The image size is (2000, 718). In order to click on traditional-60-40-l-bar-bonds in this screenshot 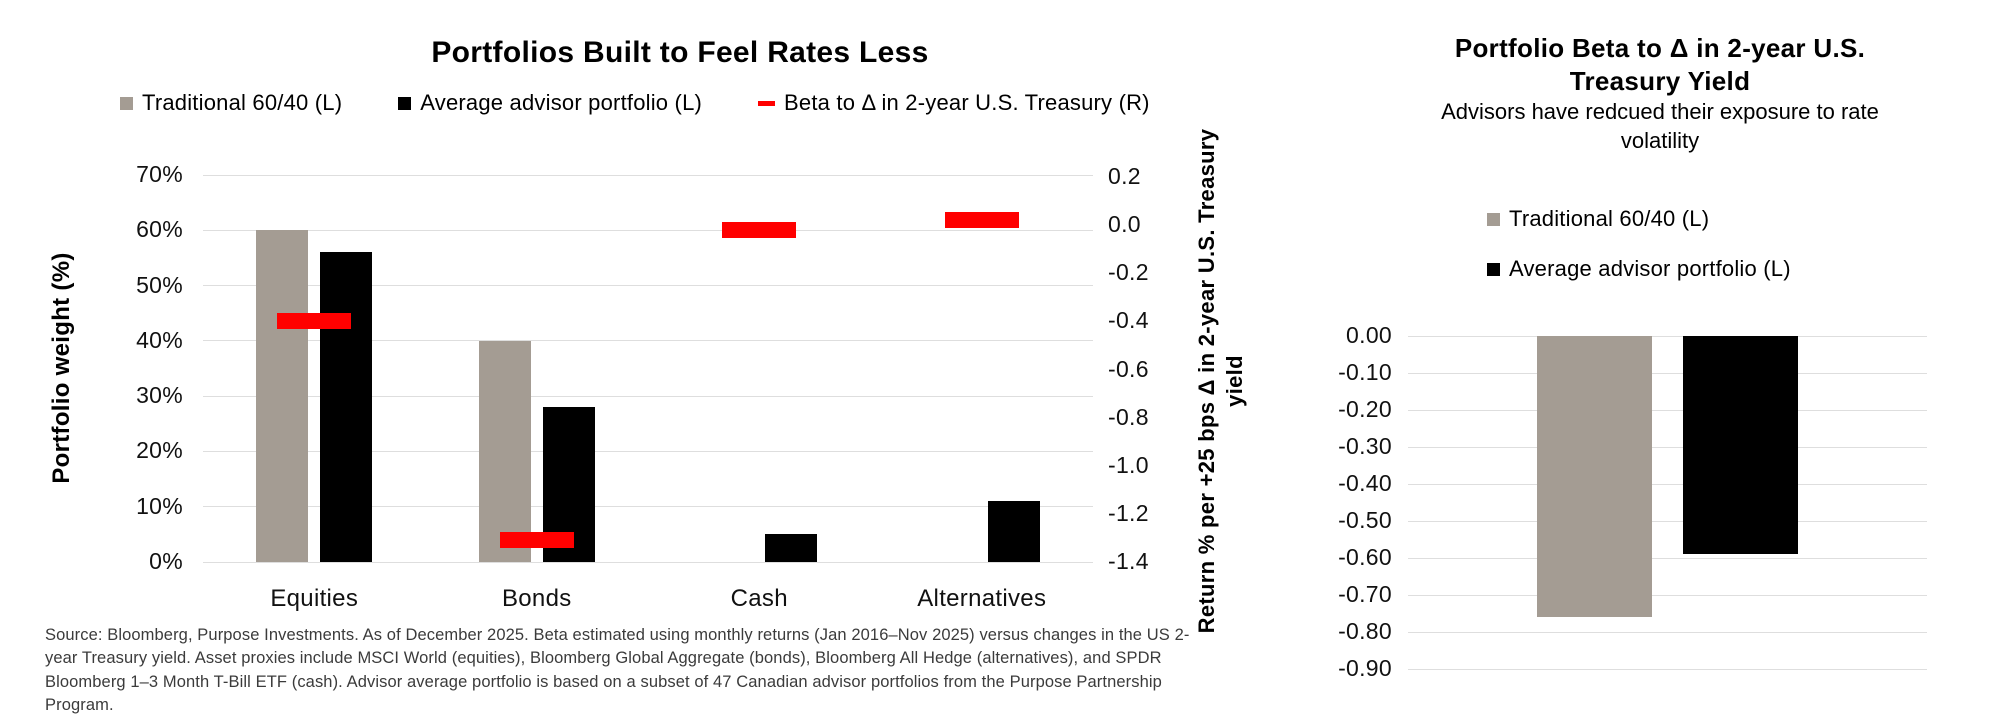, I will do `click(504, 451)`.